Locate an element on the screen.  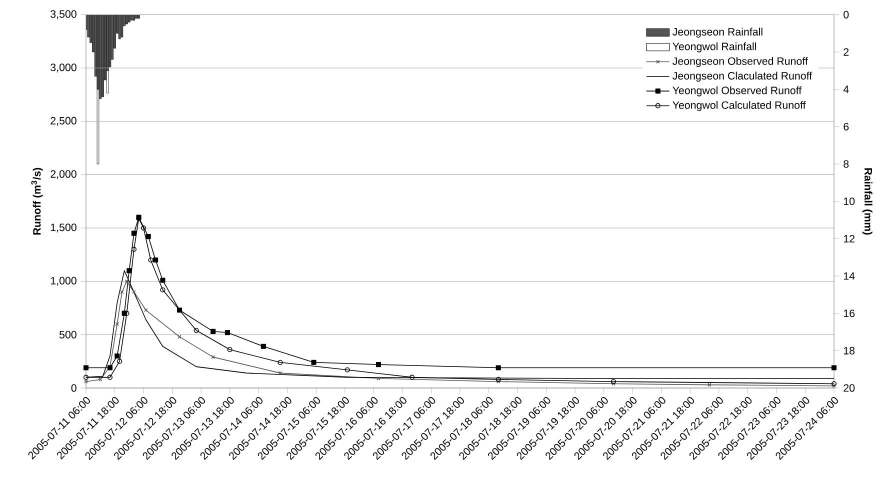
y-tick-label: 3,000 is located at coordinates (63, 68).